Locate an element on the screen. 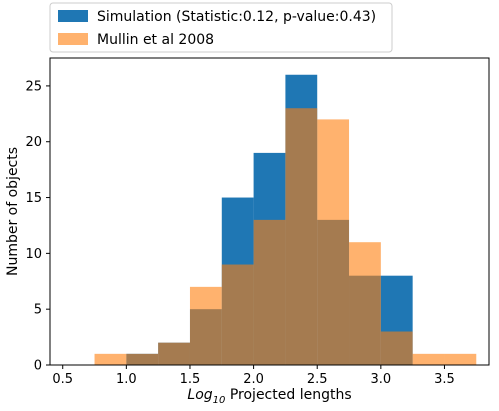  y-tick-label: 5 is located at coordinates (38, 310).